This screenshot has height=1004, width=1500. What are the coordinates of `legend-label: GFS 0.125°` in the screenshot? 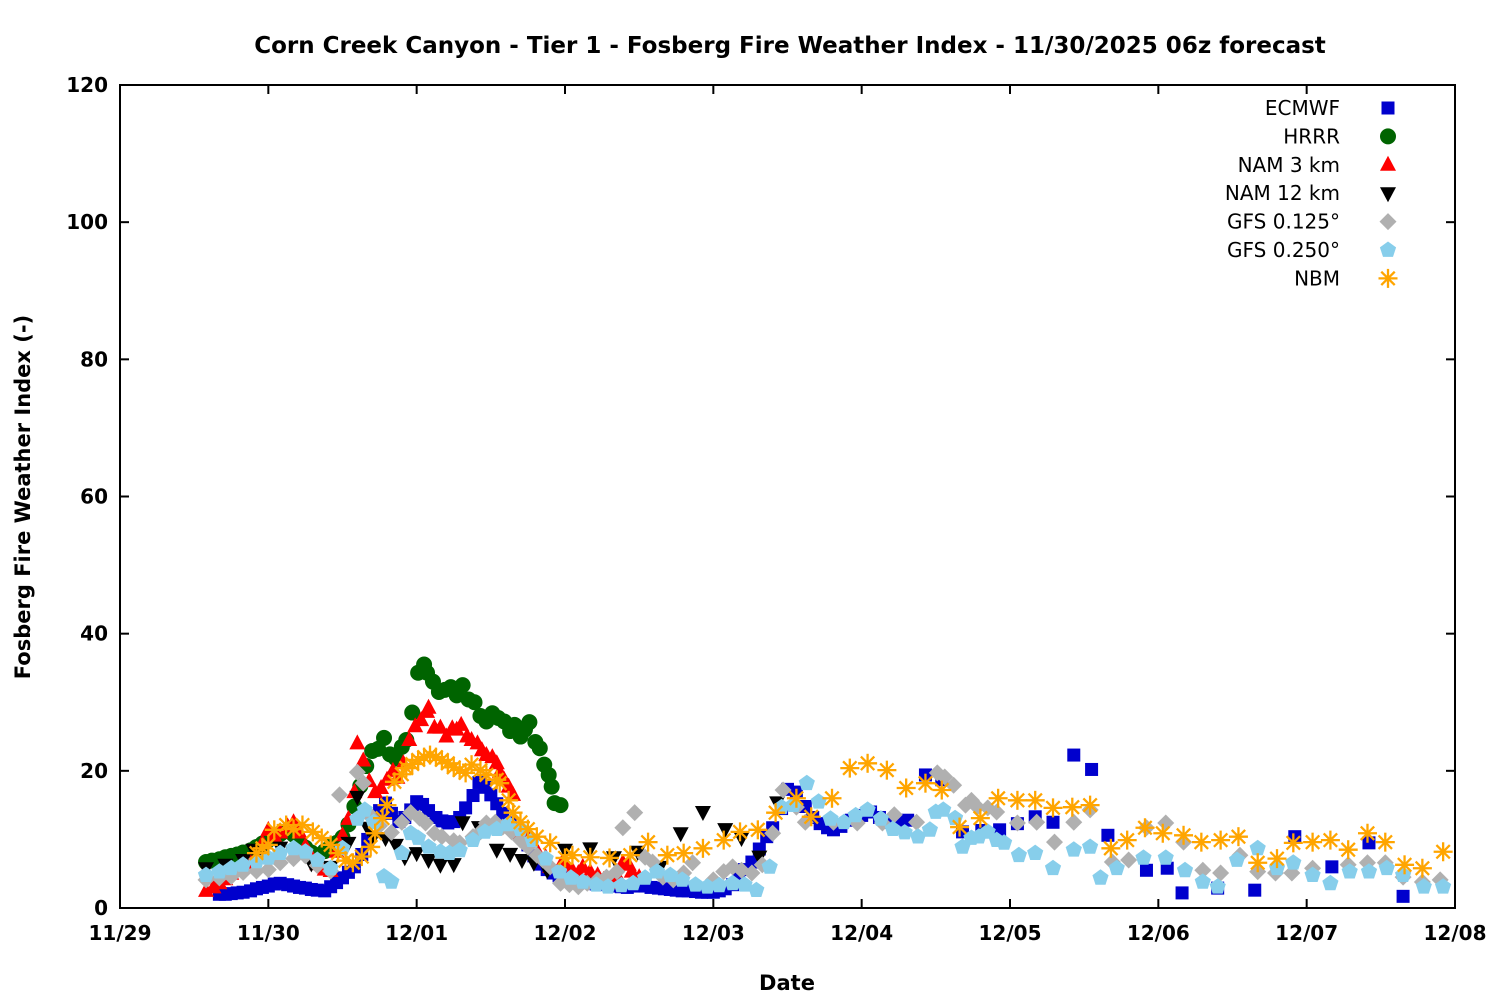 It's located at (1283, 222).